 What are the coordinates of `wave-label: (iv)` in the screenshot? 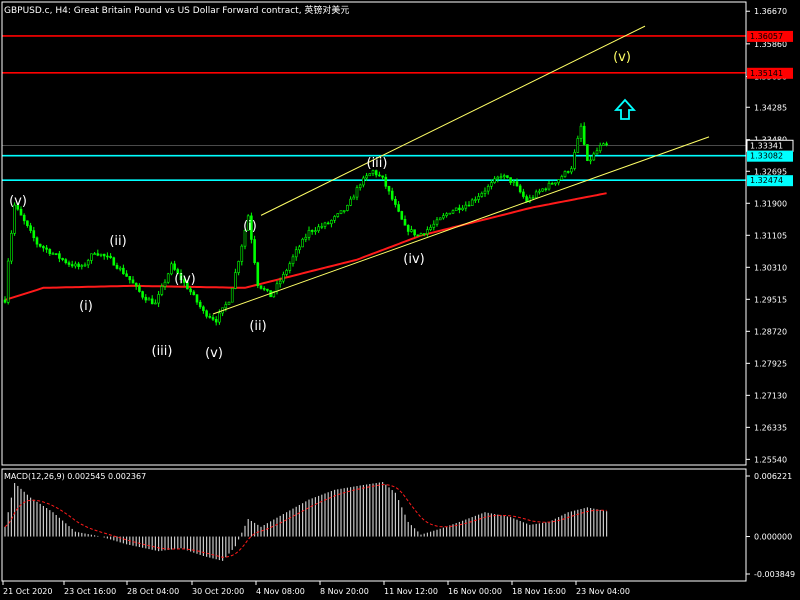 It's located at (413, 259).